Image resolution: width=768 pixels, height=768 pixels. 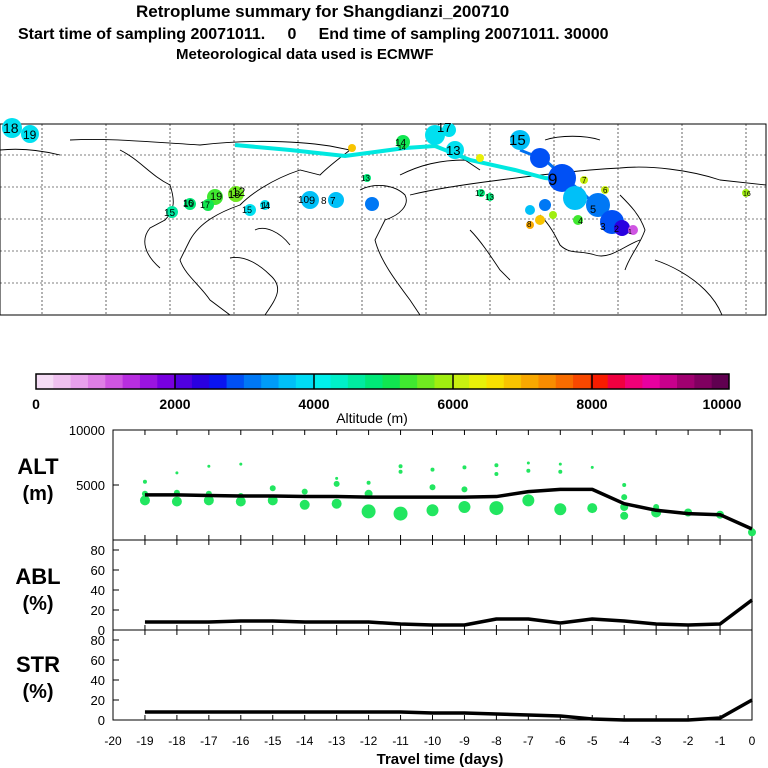 What do you see at coordinates (333, 201) in the screenshot?
I see `map-label: 7` at bounding box center [333, 201].